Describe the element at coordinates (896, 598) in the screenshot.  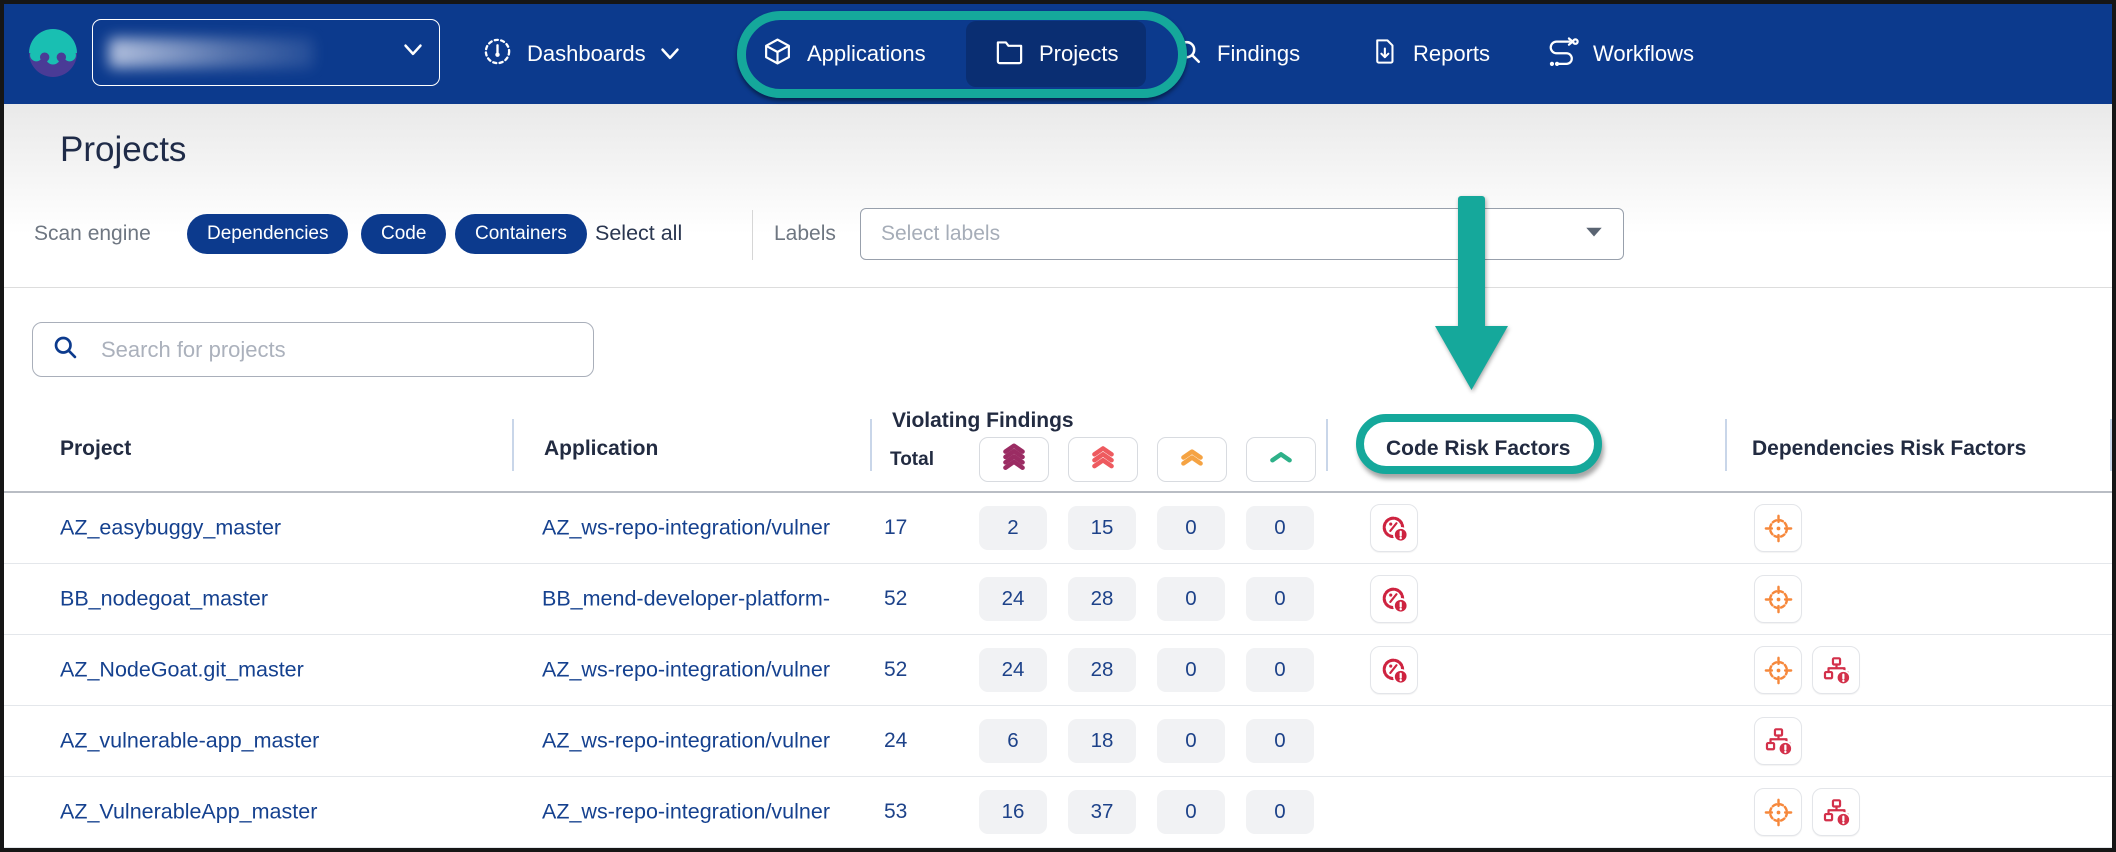
I see `total-findings-value: 52` at that location.